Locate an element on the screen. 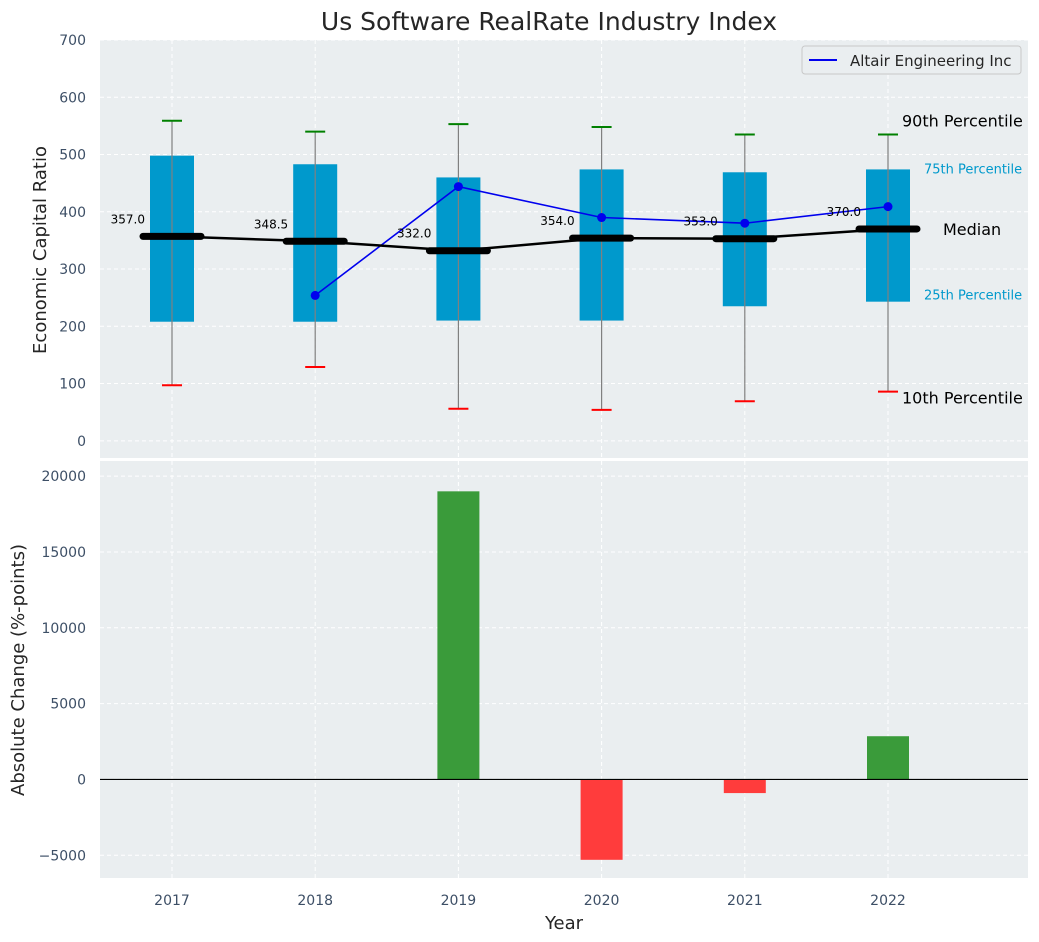  chart-title: Us Software RealRate Industry Index is located at coordinates (549, 21).